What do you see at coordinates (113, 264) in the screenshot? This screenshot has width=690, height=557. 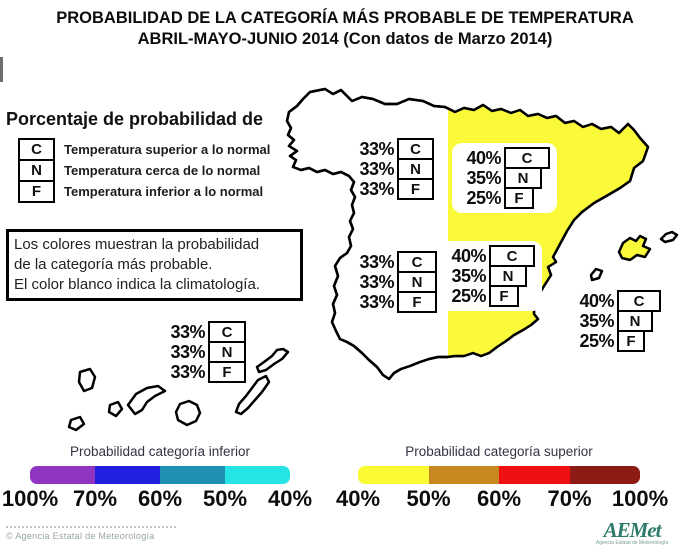 I see `note-line-2: de la categoría más probable.` at bounding box center [113, 264].